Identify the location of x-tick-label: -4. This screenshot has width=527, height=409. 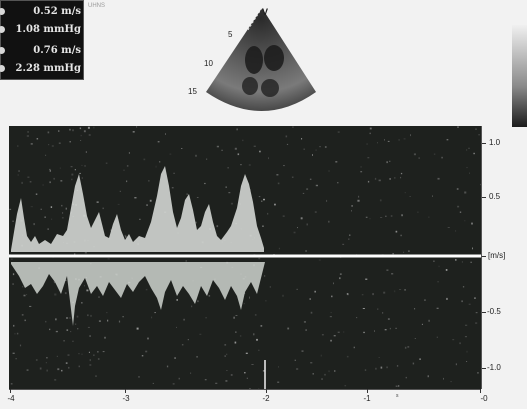
(11, 398).